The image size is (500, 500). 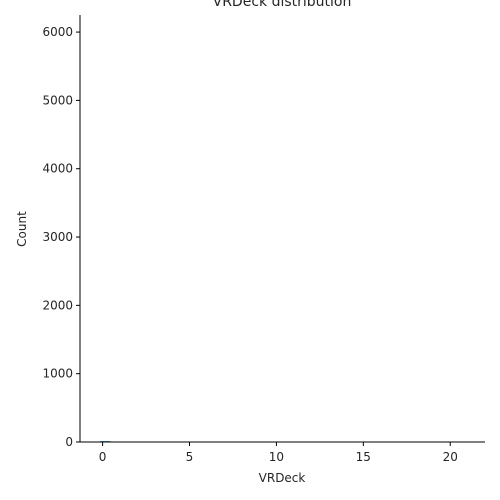 What do you see at coordinates (57, 100) in the screenshot?
I see `y-tick-label: 5000` at bounding box center [57, 100].